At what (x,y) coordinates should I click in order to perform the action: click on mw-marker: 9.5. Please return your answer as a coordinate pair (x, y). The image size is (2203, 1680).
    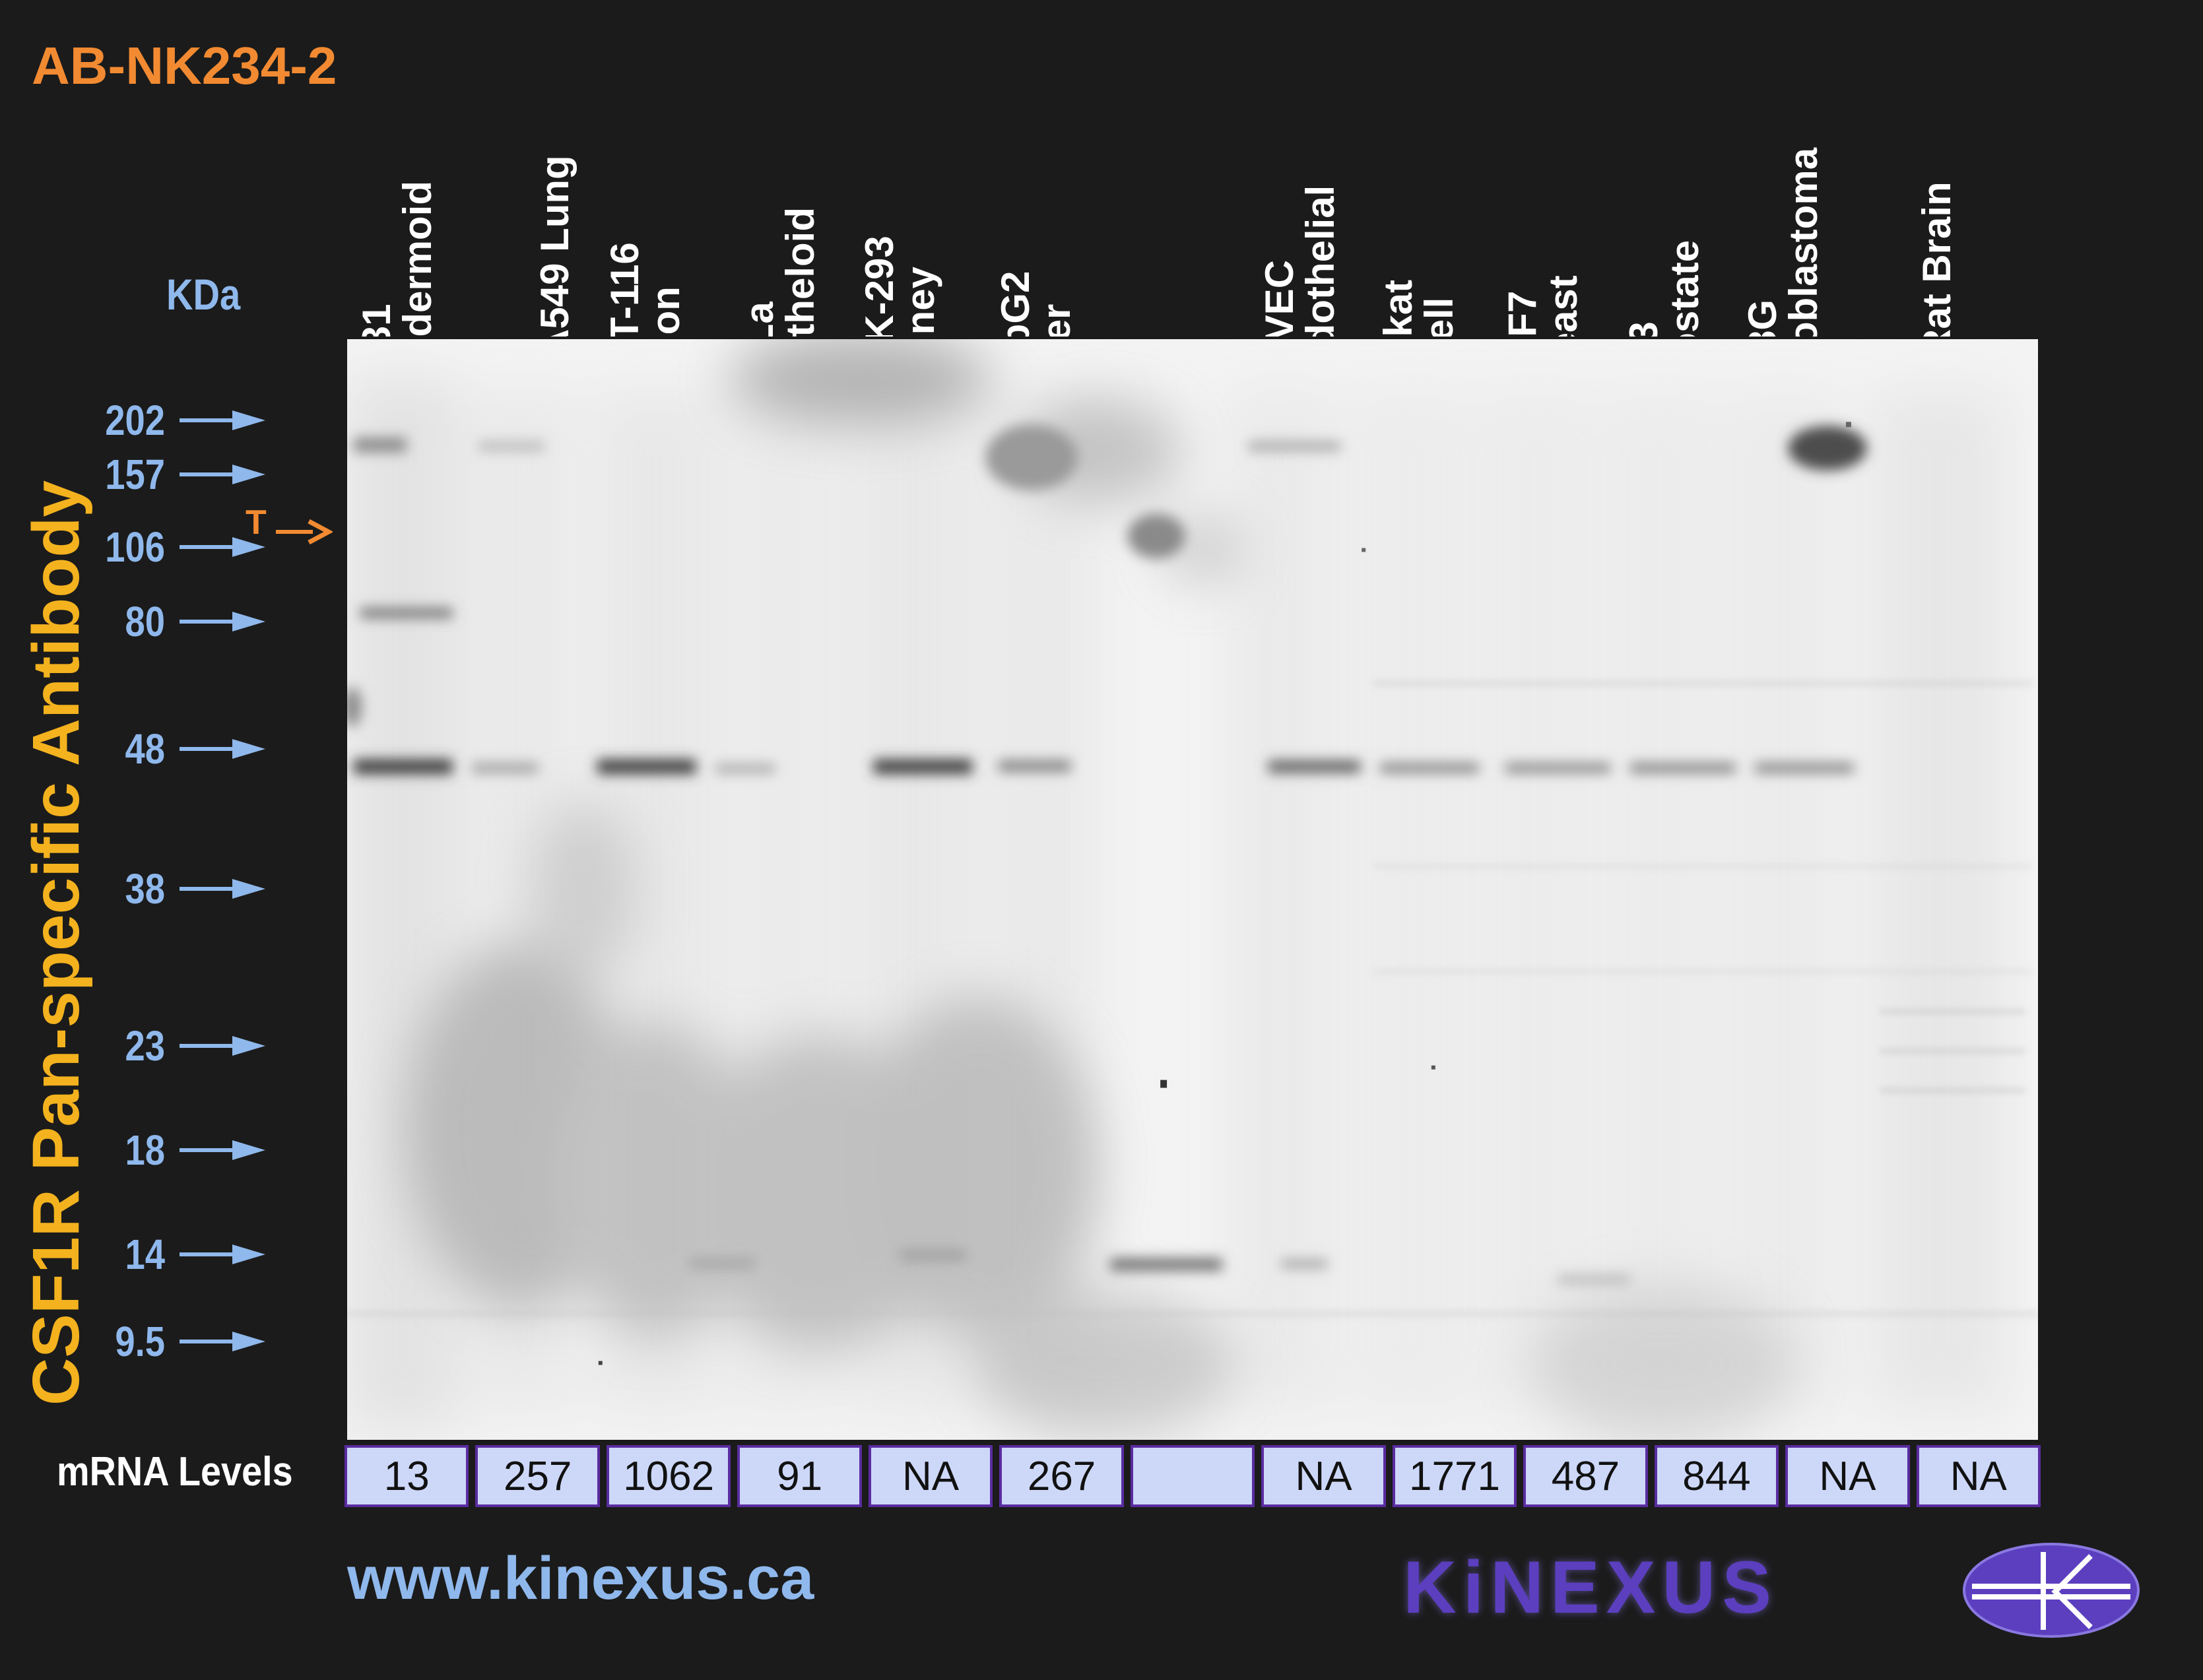
    Looking at the image, I should click on (159, 1341).